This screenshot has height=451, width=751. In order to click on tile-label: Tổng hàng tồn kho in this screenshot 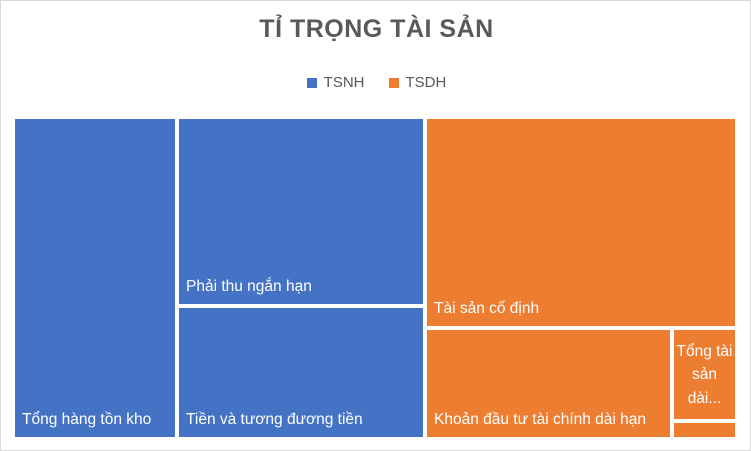, I will do `click(87, 419)`.